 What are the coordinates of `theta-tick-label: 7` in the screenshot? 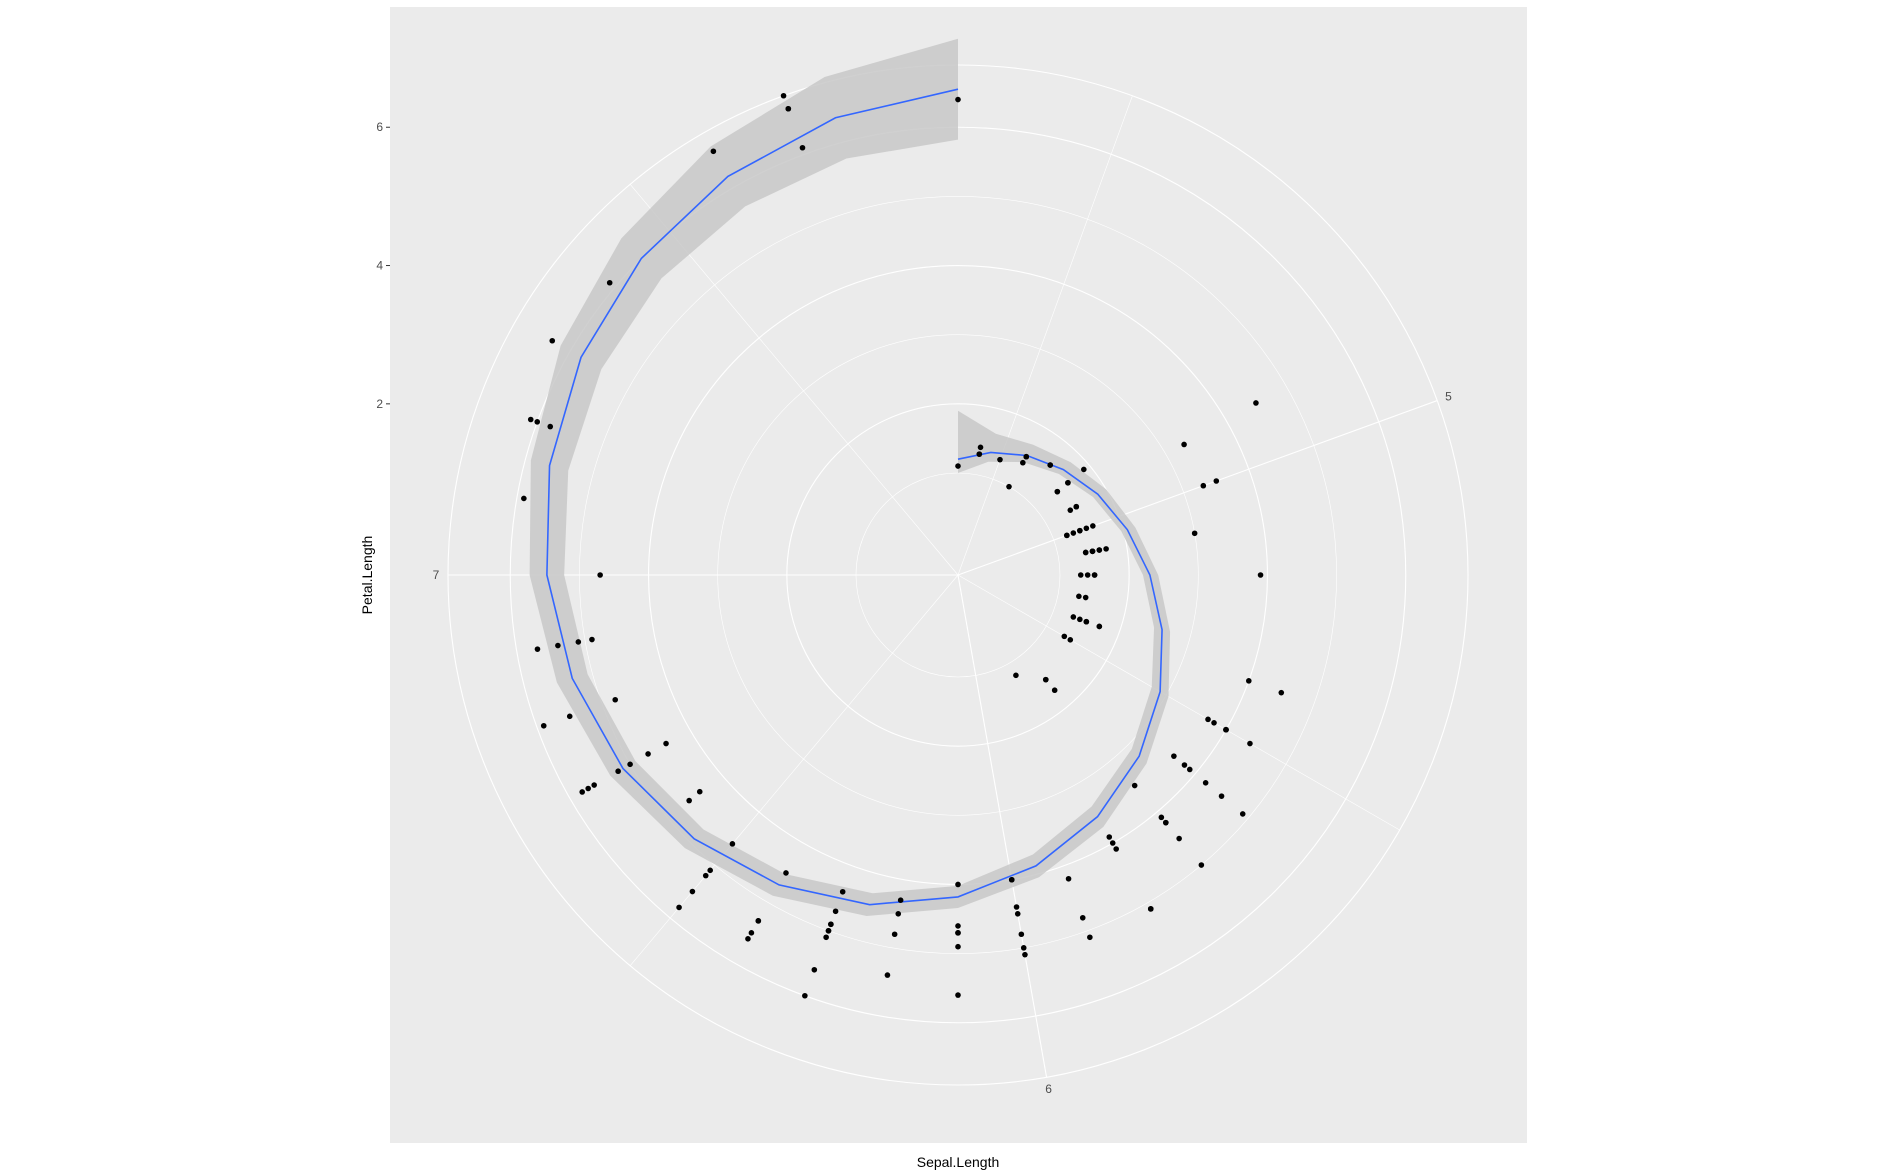 It's located at (436, 575).